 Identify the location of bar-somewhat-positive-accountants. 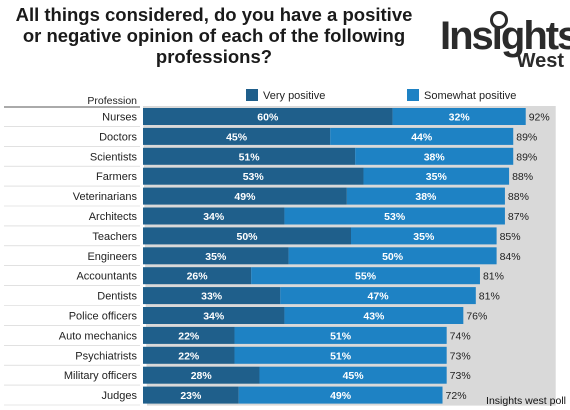
(365, 276).